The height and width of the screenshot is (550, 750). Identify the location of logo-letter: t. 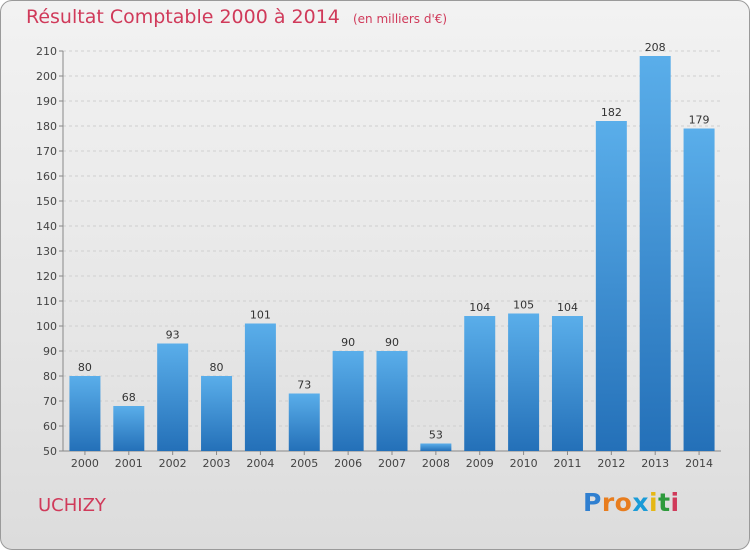
(664, 502).